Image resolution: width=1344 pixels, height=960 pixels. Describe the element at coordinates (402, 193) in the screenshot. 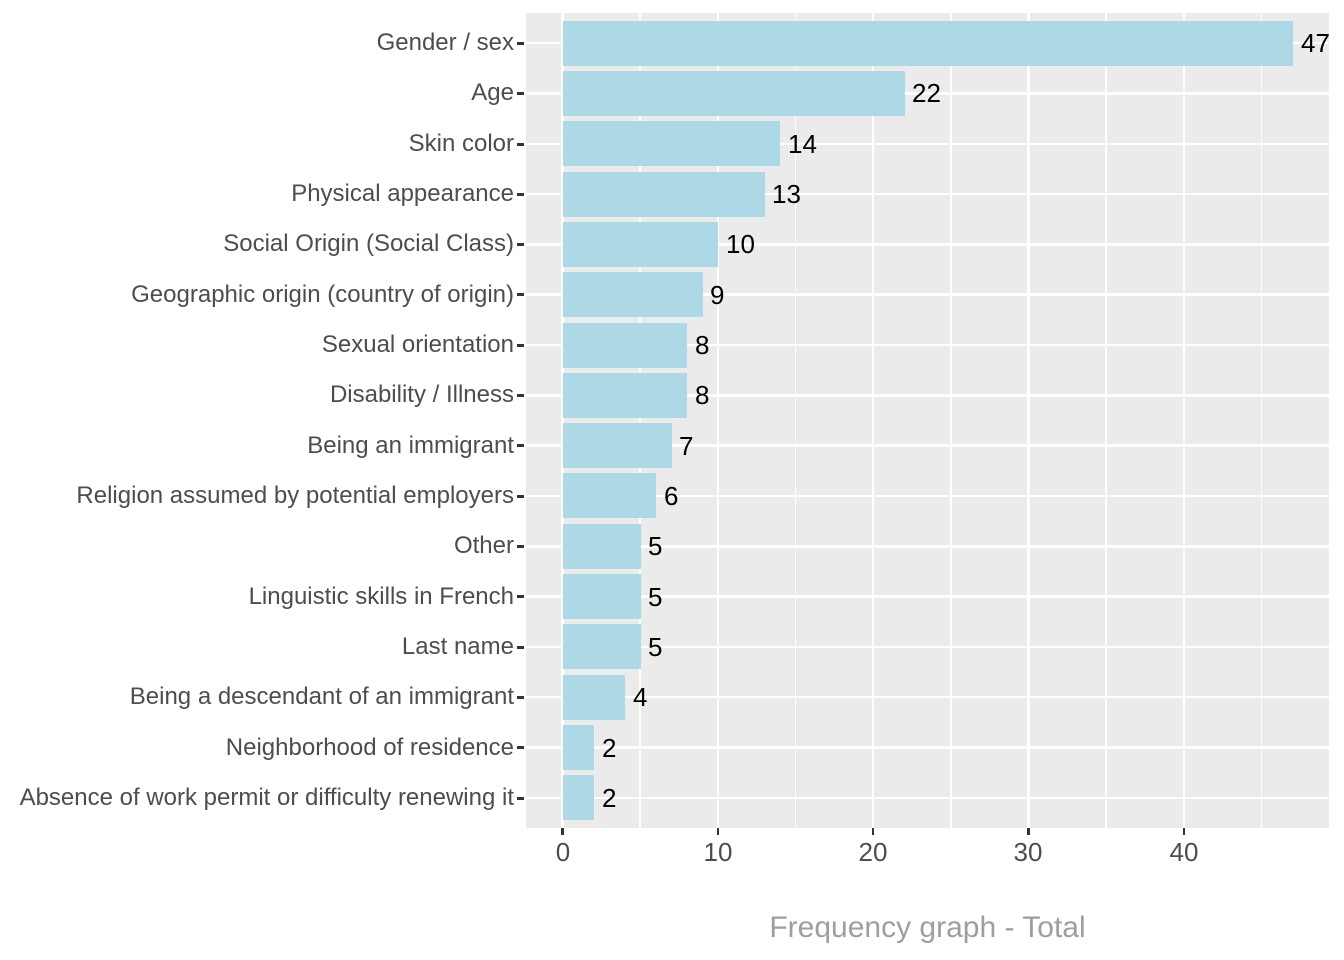

I see `y-axis-label: Physical appearance` at that location.